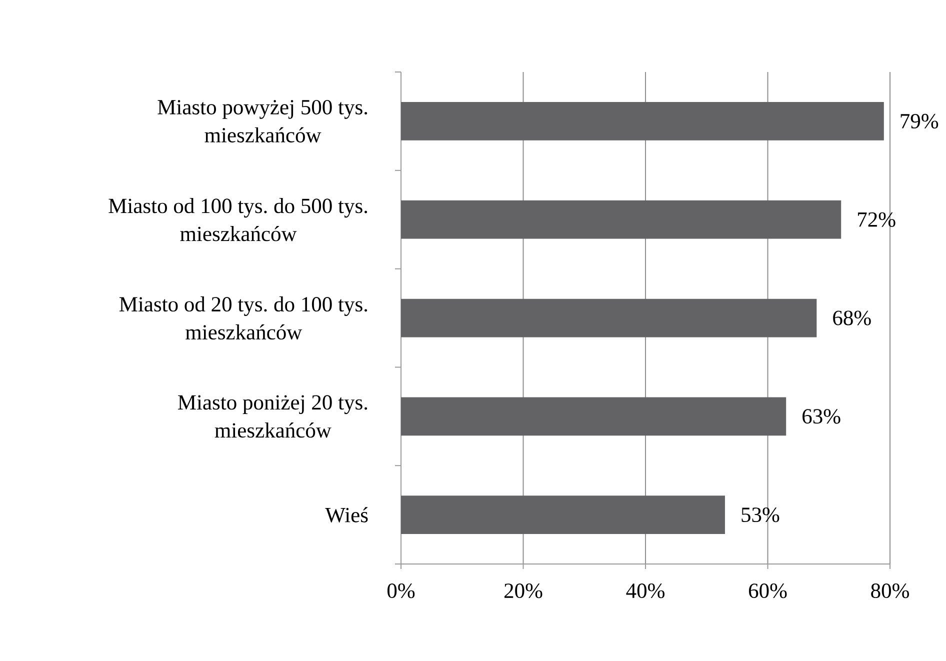  Describe the element at coordinates (877, 219) in the screenshot. I see `data-label: 72%` at that location.